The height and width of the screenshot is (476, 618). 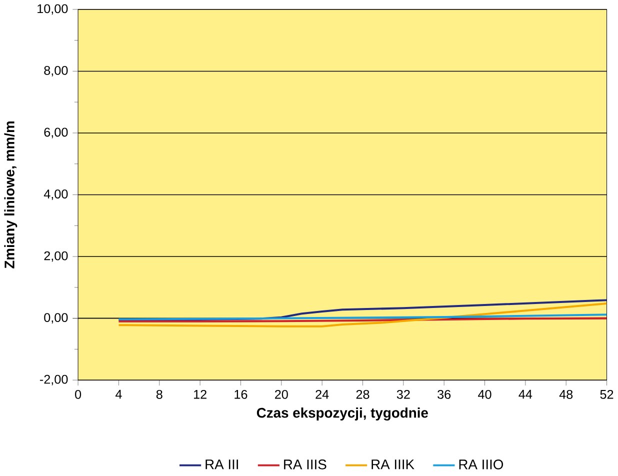 What do you see at coordinates (525, 394) in the screenshot?
I see `x-tick-label: 44` at bounding box center [525, 394].